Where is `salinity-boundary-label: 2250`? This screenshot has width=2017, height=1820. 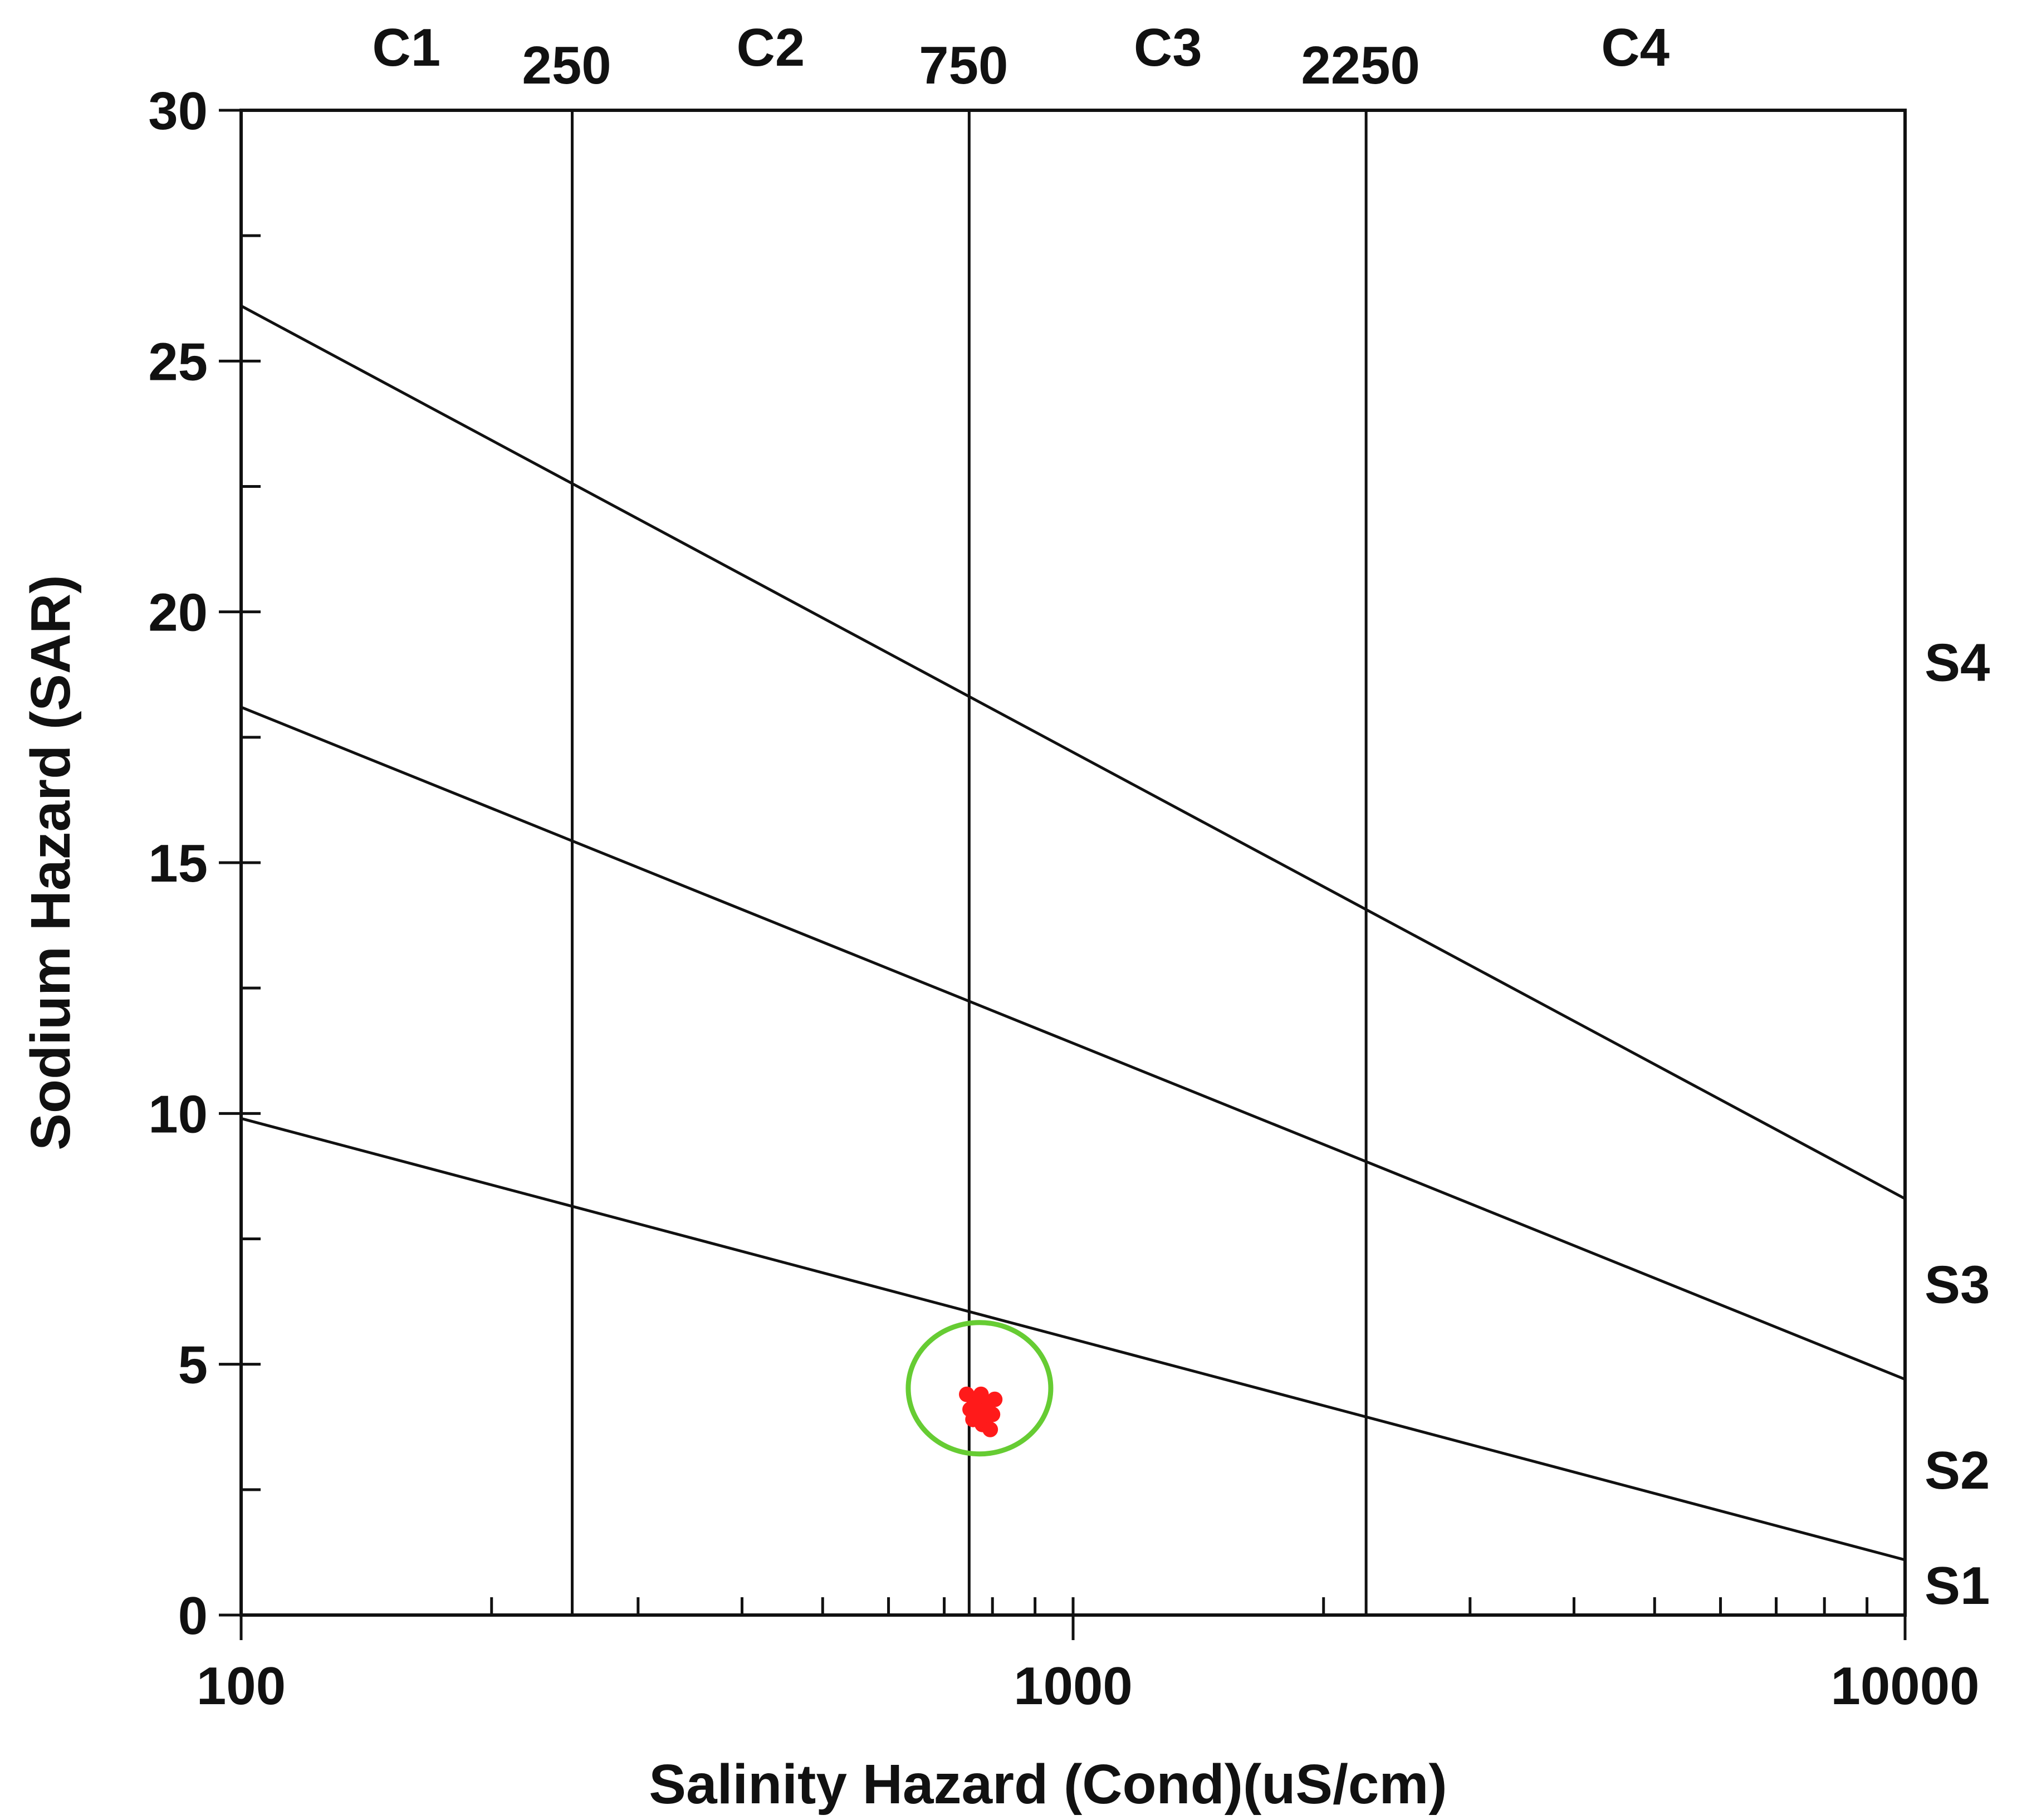 salinity-boundary-label: 2250 is located at coordinates (1360, 65).